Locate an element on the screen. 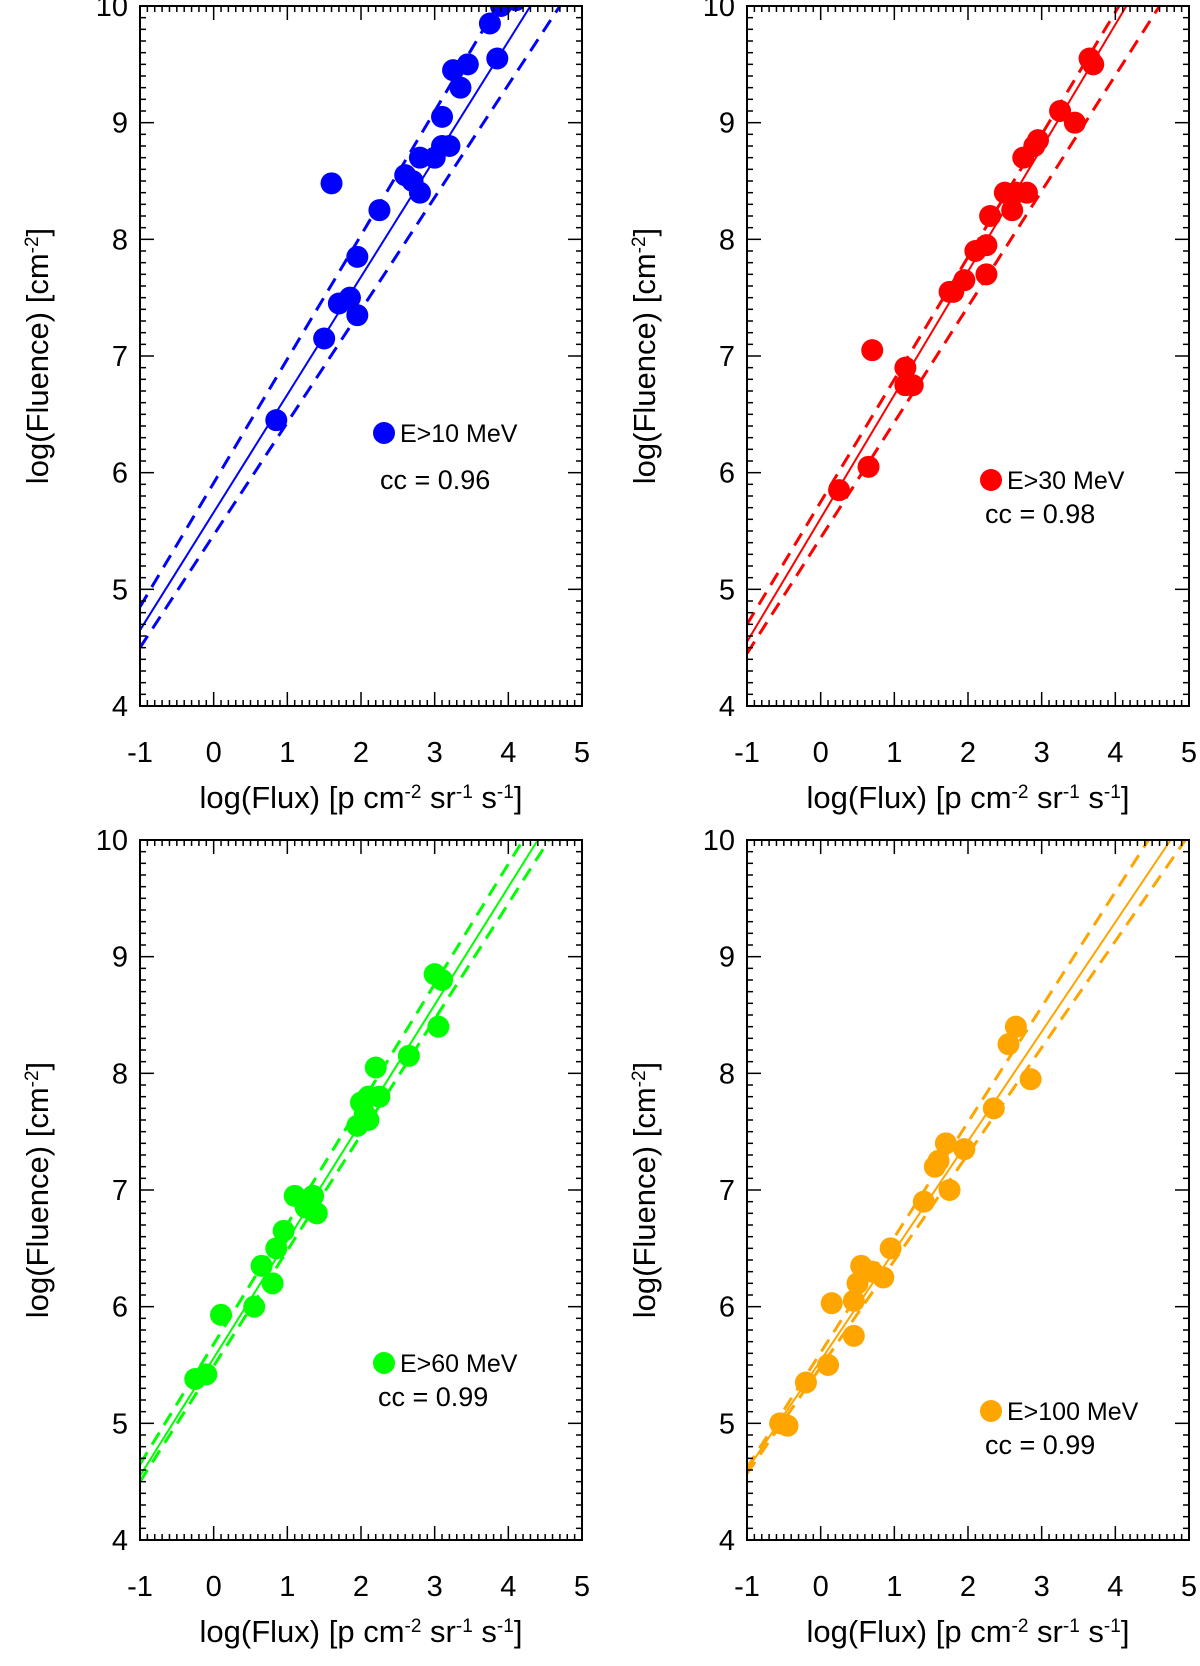  legend-marker is located at coordinates (384, 1363).